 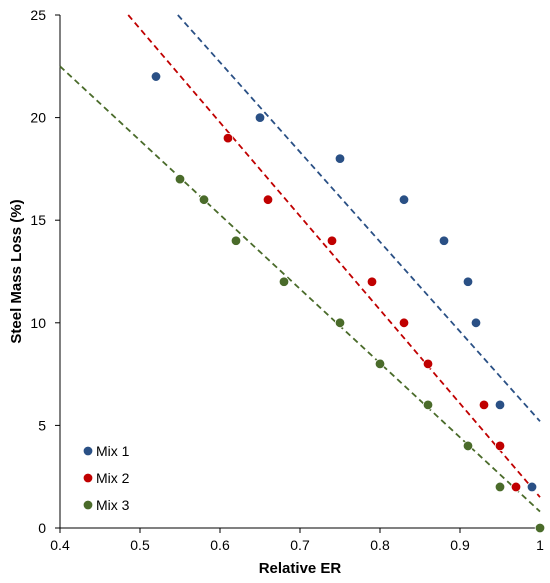 I want to click on y-tick-label: 15, so click(x=38, y=220).